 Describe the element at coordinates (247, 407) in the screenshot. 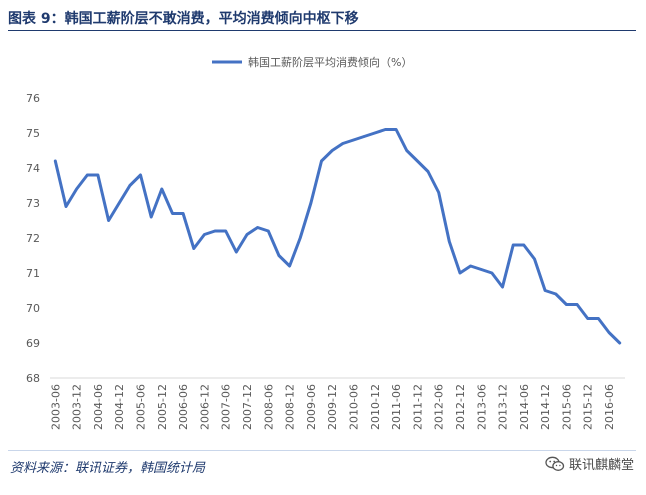

I see `x-tick-label: 2007-12` at that location.